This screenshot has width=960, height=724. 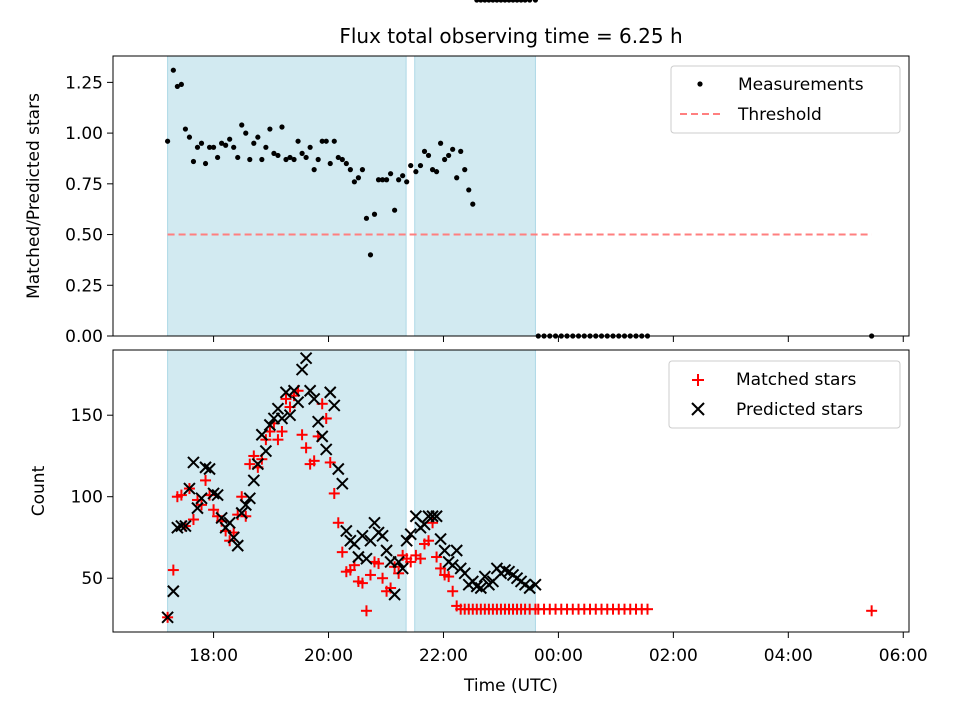 I want to click on count-x-ticks: 18:00 20:00 22:00 00:00 02:00 04:00 06:00, so click(x=558, y=649).